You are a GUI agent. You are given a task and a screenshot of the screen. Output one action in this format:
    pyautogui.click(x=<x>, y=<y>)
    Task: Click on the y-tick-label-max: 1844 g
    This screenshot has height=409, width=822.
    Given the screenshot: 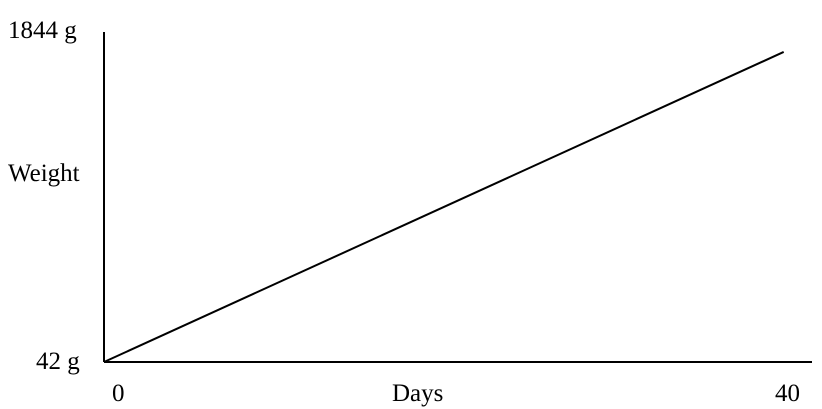 What is the action you would take?
    pyautogui.click(x=42, y=30)
    